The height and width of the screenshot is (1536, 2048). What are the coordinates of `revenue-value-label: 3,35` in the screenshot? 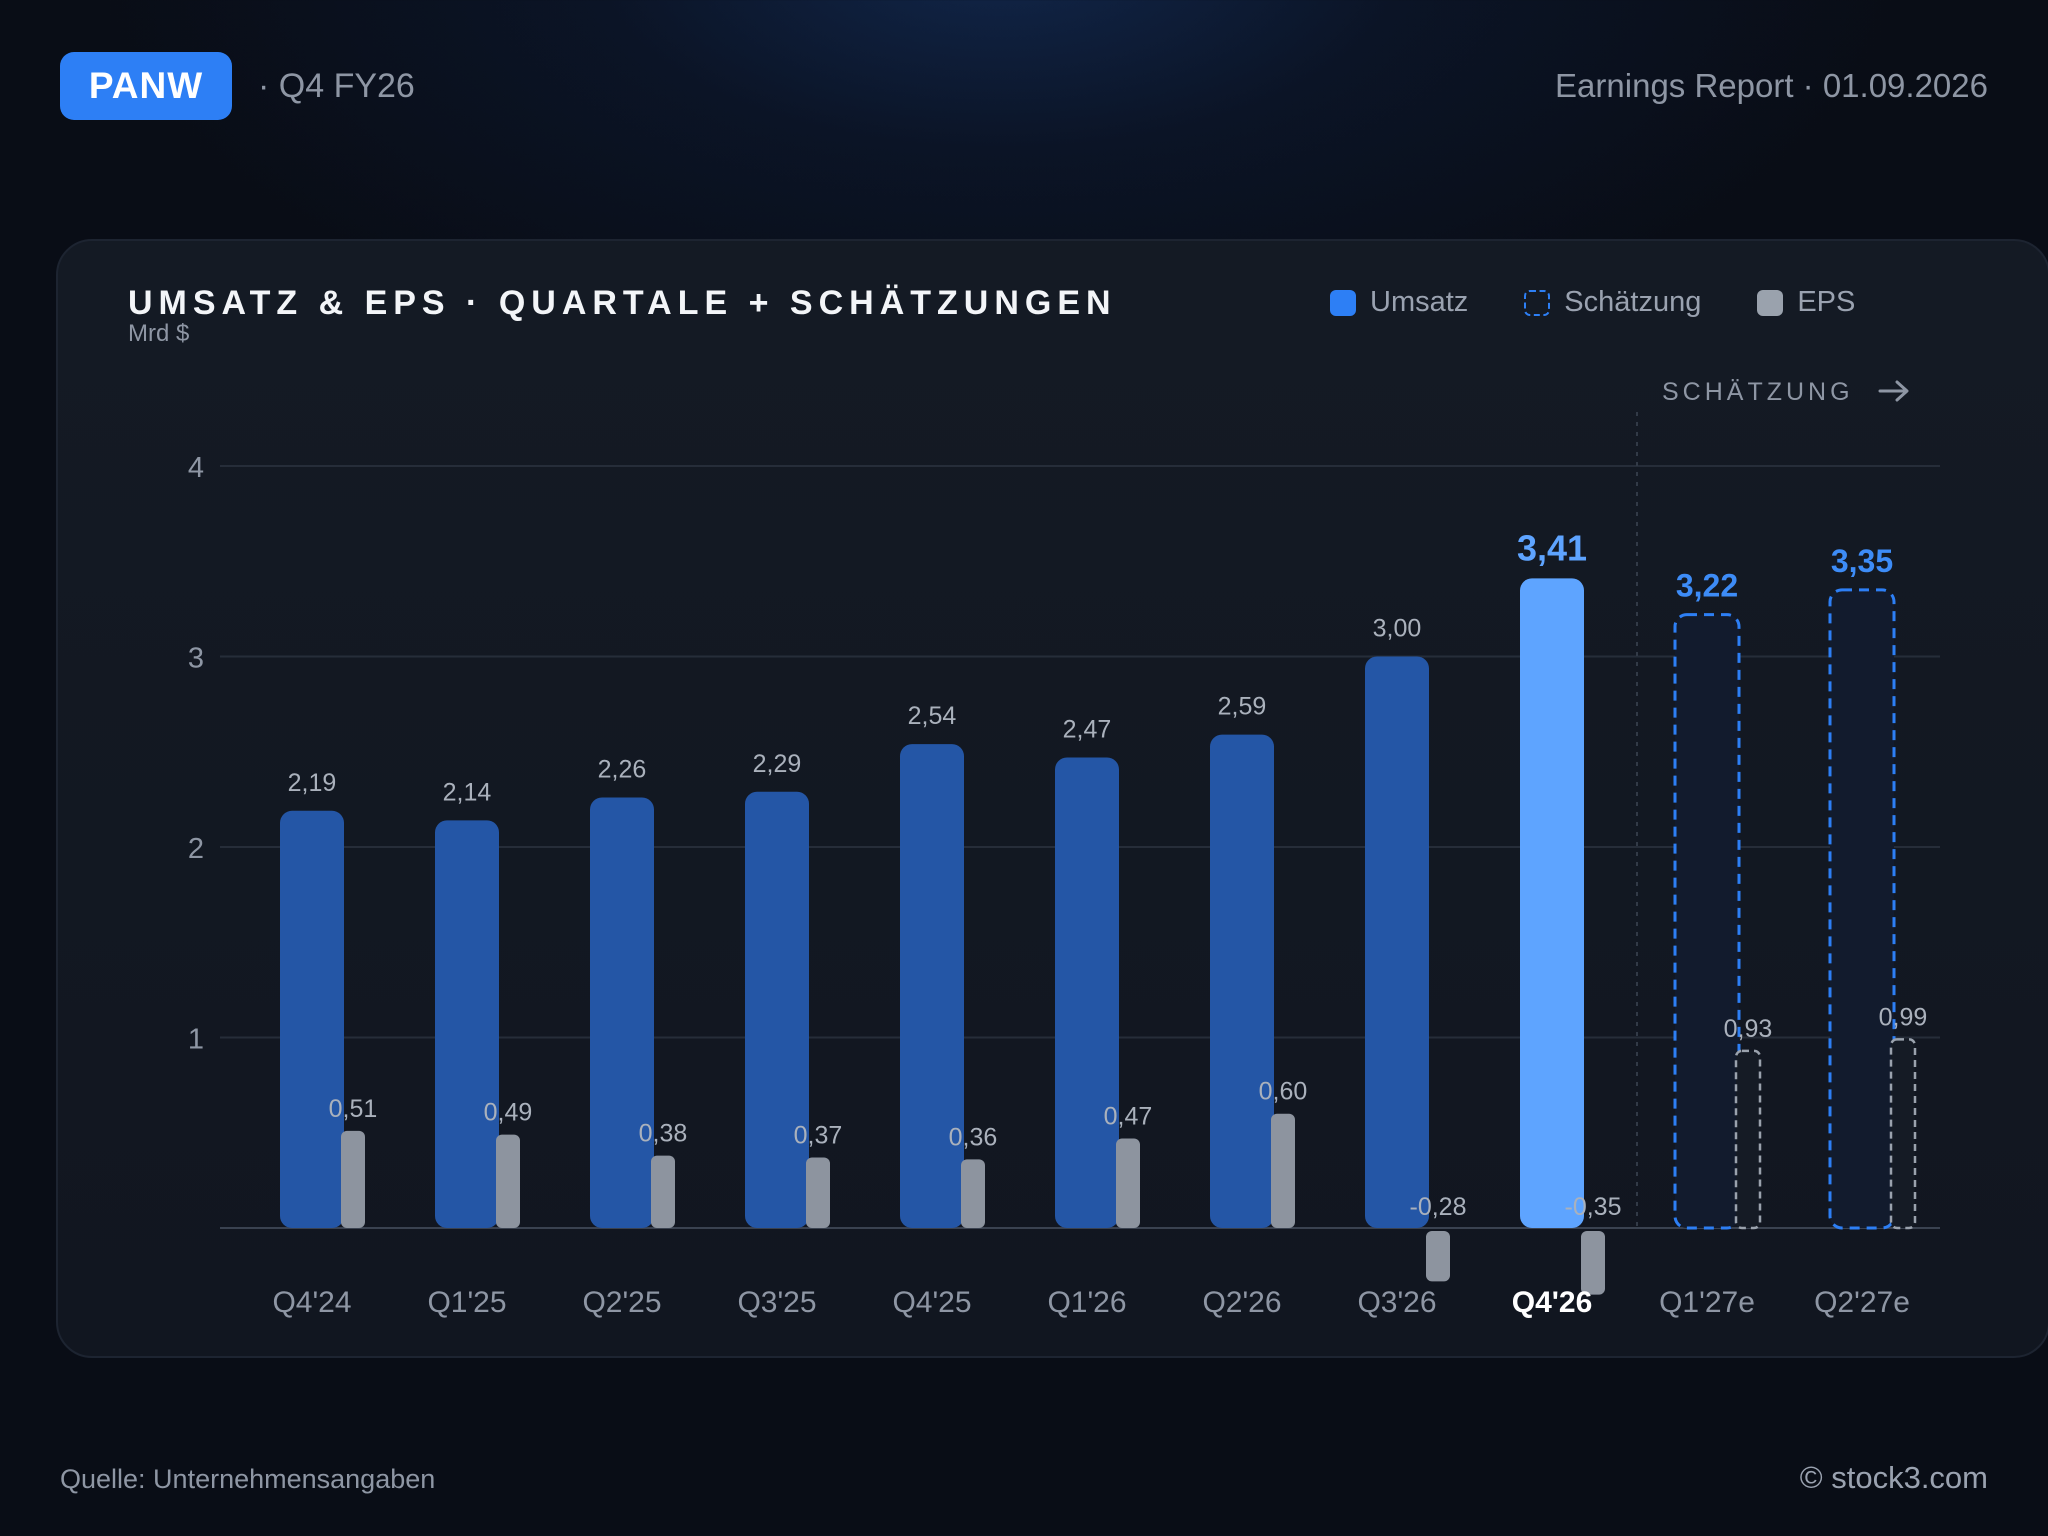 It's located at (1862, 561).